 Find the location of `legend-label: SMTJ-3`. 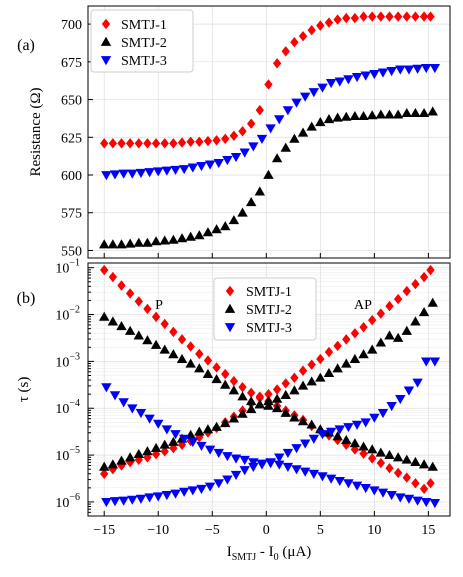

legend-label: SMTJ-3 is located at coordinates (269, 328).